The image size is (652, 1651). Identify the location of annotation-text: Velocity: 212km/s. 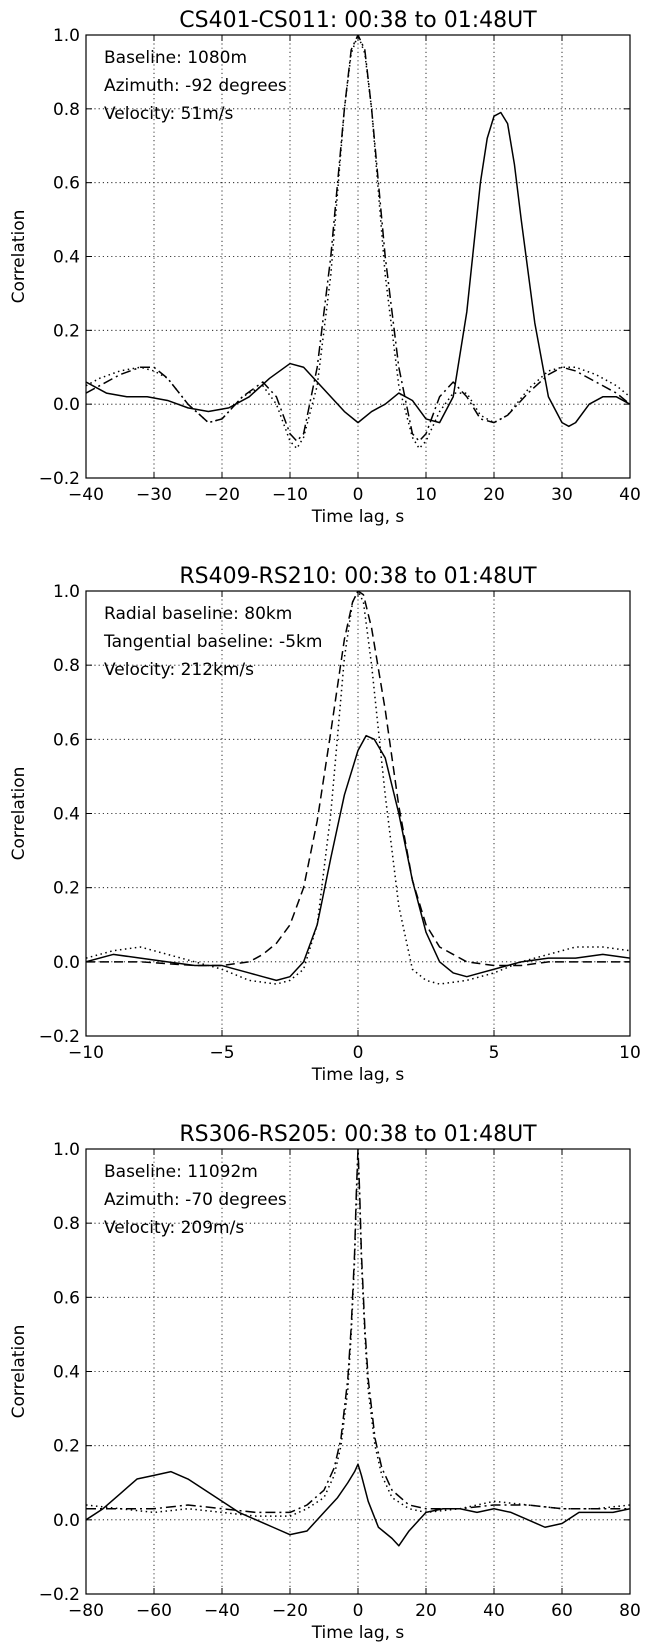
(179, 670).